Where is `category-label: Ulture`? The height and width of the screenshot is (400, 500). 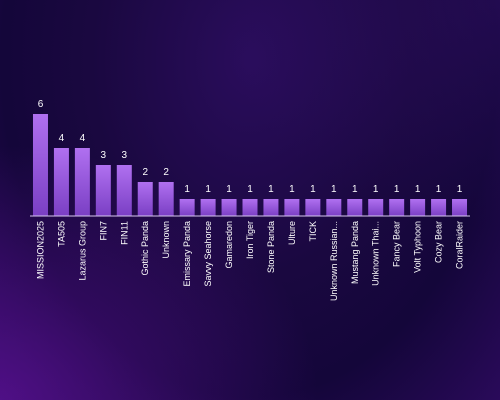
category-label: Ulture is located at coordinates (292, 233).